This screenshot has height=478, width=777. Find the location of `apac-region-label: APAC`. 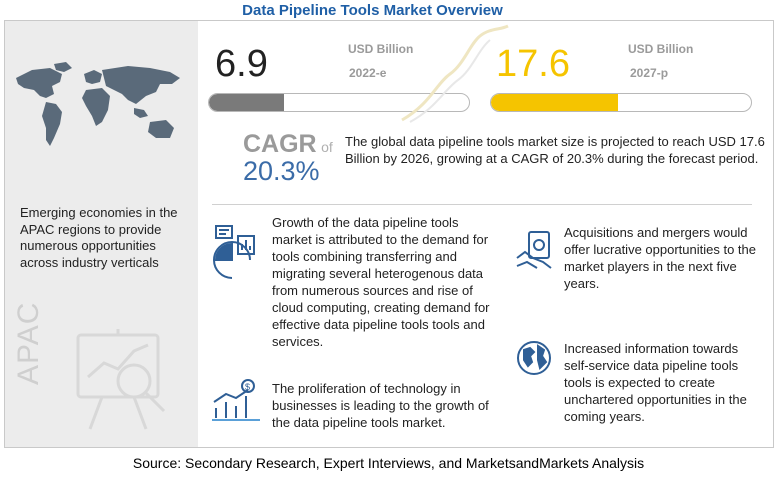

apac-region-label: APAC is located at coordinates (28, 343).